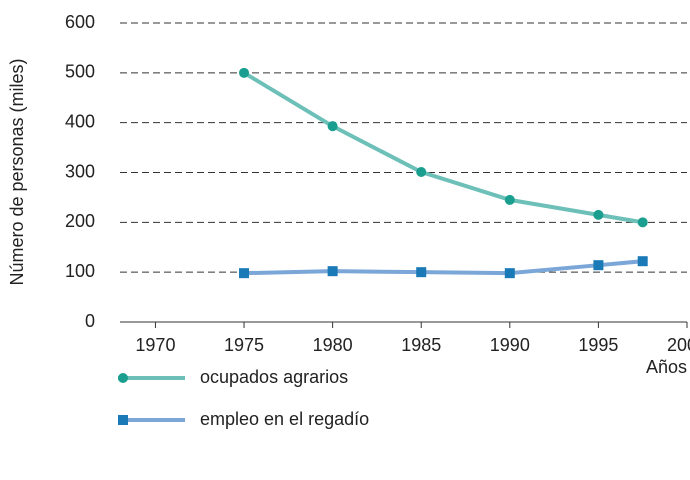 The width and height of the screenshot is (690, 480). Describe the element at coordinates (80, 121) in the screenshot. I see `y-tick-label: 400` at that location.